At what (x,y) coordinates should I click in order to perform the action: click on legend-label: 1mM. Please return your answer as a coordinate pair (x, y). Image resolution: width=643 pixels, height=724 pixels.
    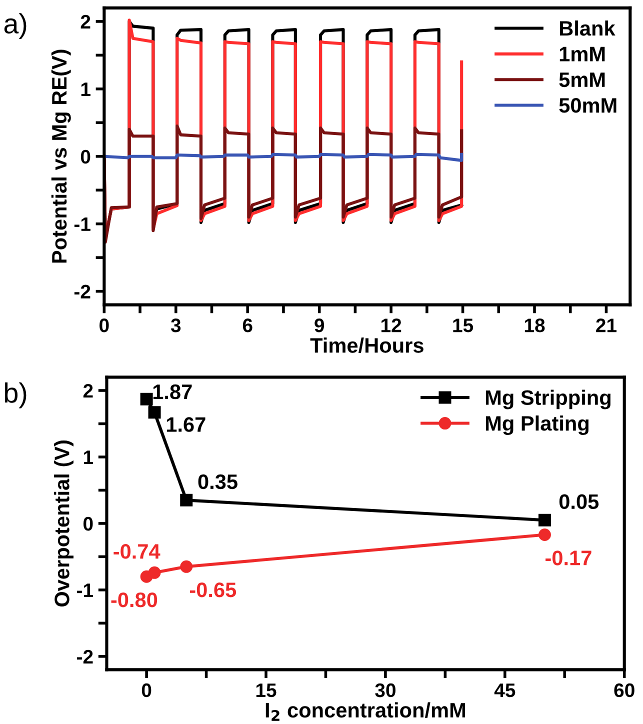
    Looking at the image, I should click on (582, 54).